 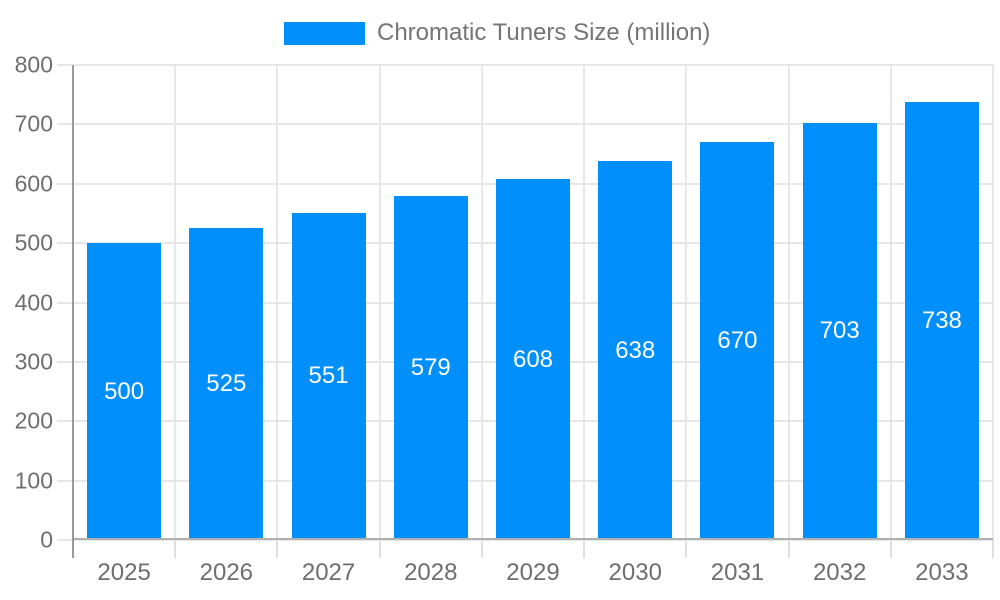 I want to click on x-axis-line, so click(x=533, y=539).